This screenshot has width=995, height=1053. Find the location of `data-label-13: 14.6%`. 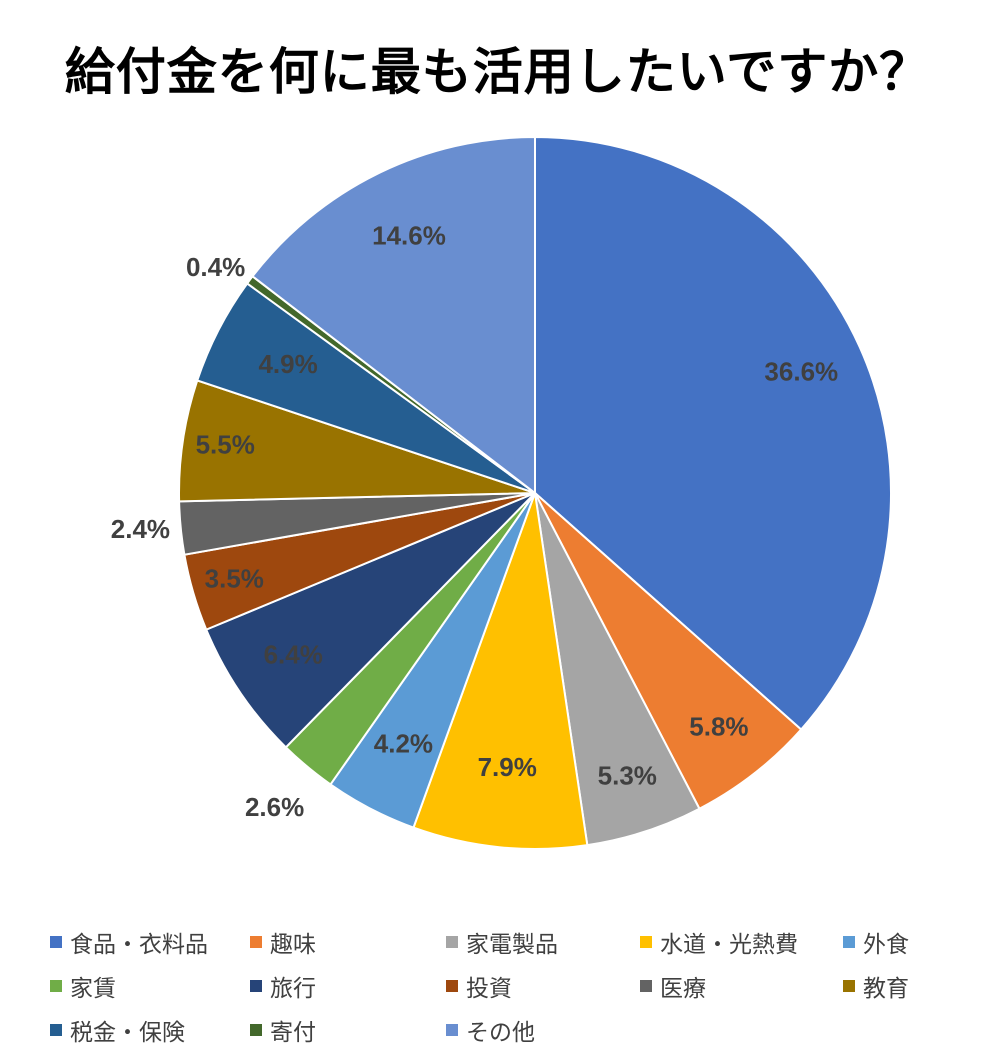

data-label-13: 14.6% is located at coordinates (409, 235).